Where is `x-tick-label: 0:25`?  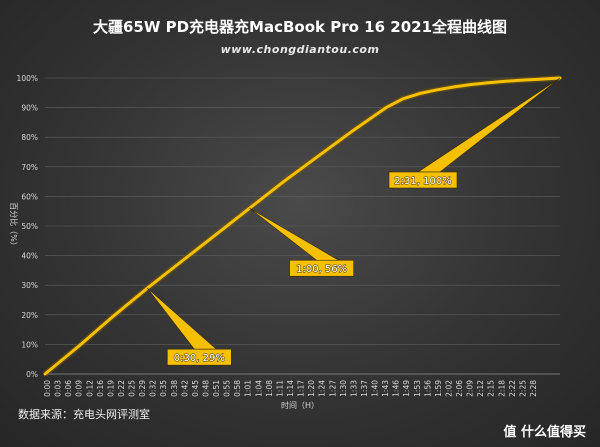
x-tick-label: 0:25 is located at coordinates (132, 388).